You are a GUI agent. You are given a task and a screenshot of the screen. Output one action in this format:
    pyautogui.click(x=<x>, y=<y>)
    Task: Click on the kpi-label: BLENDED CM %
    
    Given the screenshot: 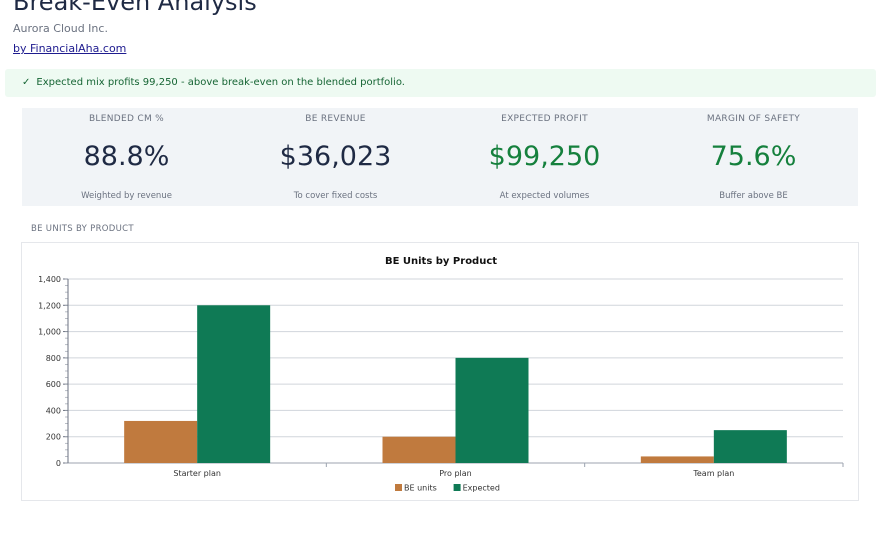 What is the action you would take?
    pyautogui.click(x=126, y=119)
    